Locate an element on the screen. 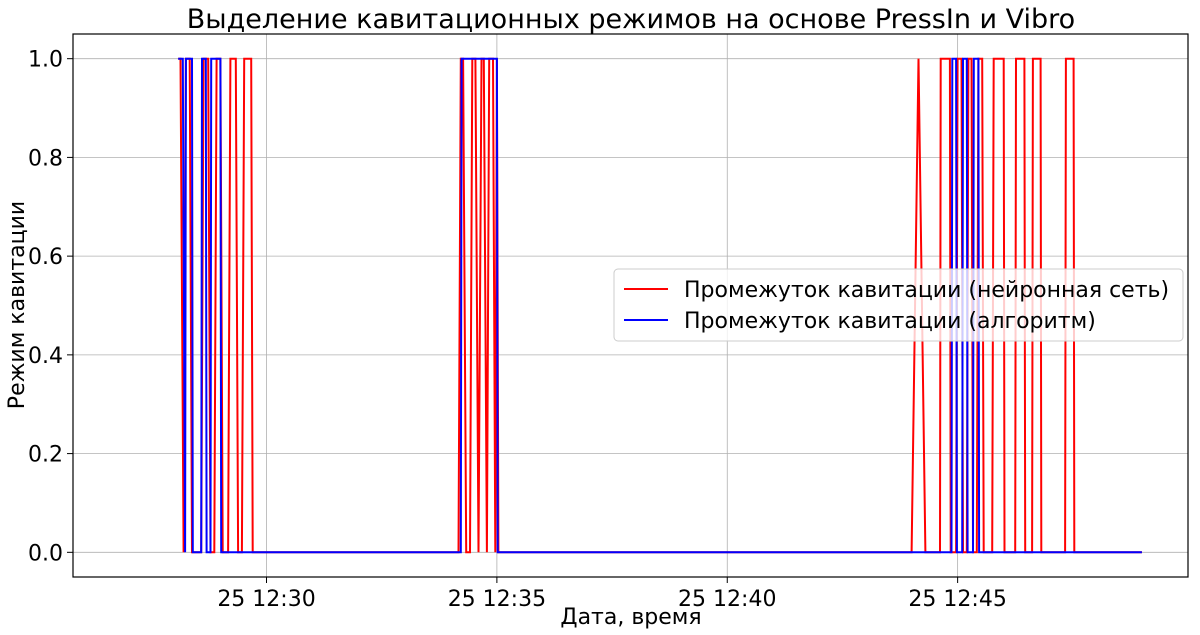 Image resolution: width=1200 pixels, height=635 pixels. legend-label-neural-network: Промежуток кавитации (нейронная сеть) is located at coordinates (926, 290).